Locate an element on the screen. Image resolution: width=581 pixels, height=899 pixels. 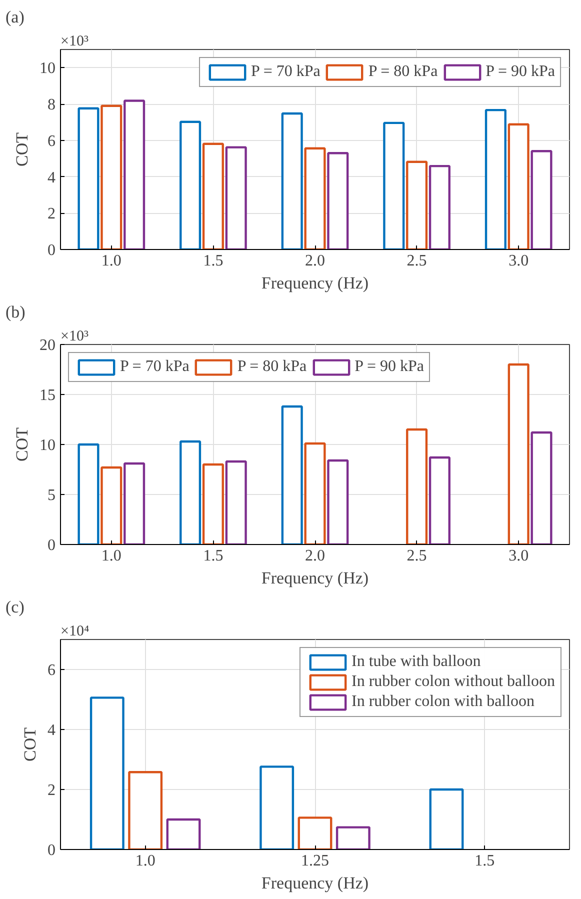
legend-label: In tube with balloon is located at coordinates (416, 662).